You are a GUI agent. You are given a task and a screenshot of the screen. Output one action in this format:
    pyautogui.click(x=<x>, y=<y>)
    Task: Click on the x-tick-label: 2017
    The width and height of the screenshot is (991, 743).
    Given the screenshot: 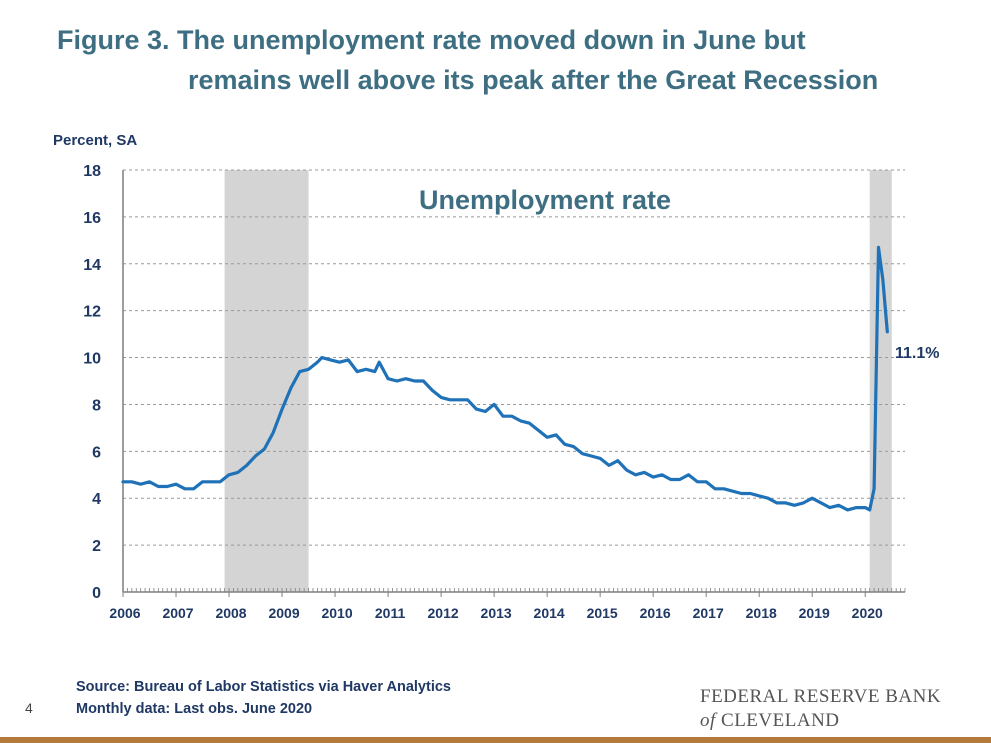 What is the action you would take?
    pyautogui.click(x=708, y=613)
    